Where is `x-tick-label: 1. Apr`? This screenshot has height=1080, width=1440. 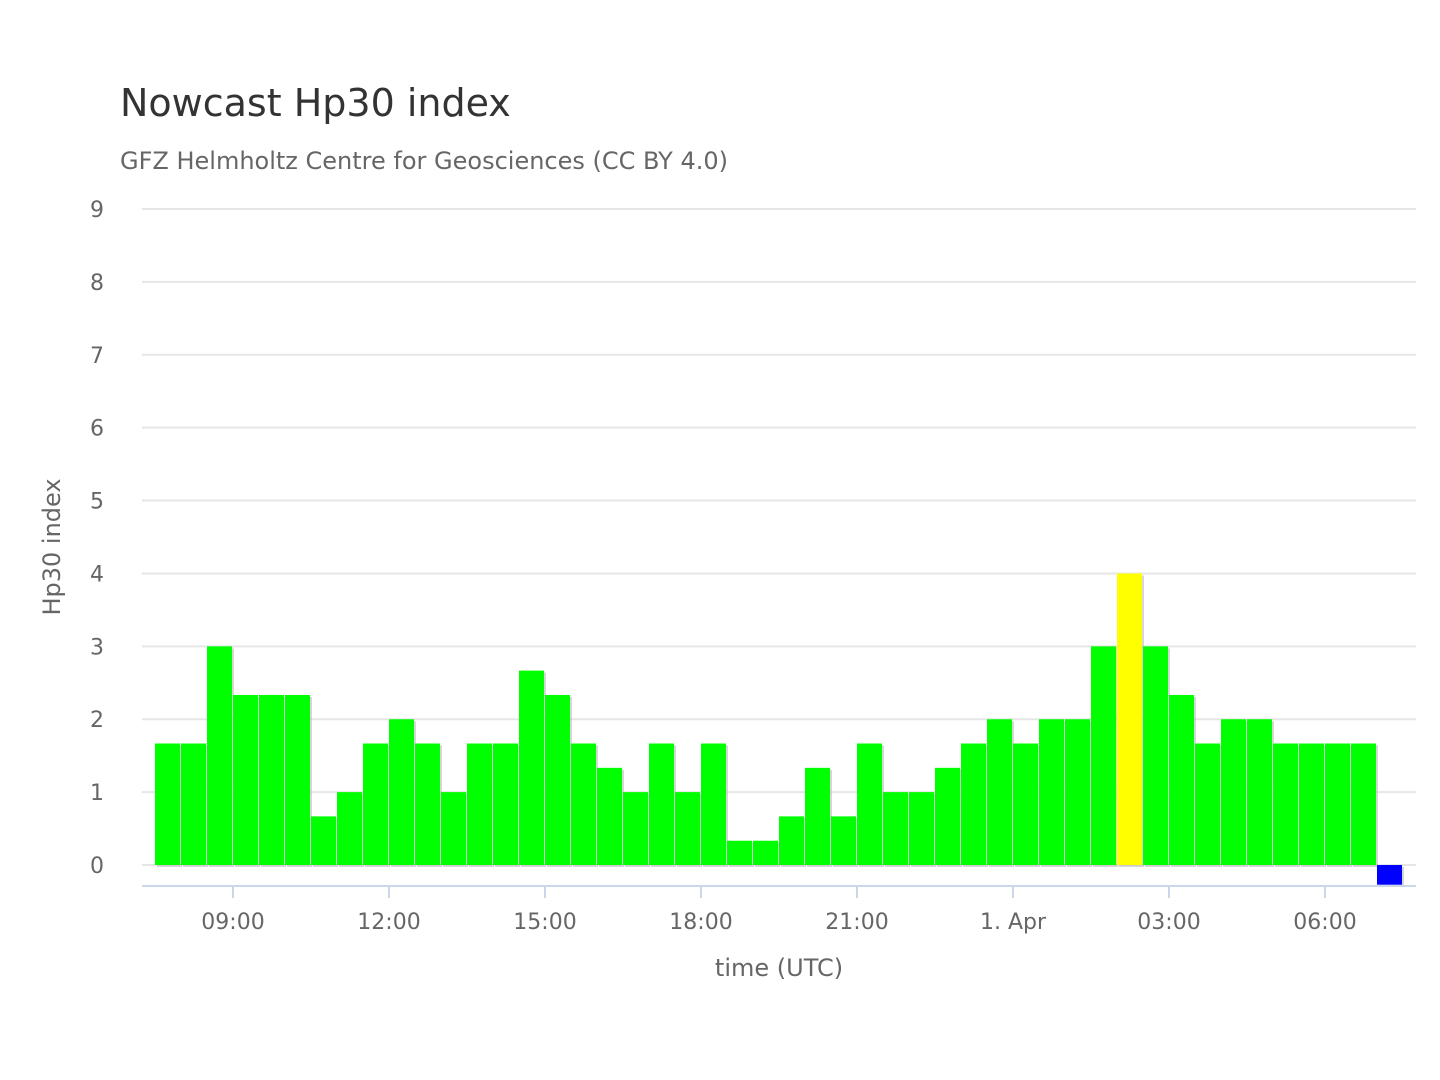 x-tick-label: 1. Apr is located at coordinates (1013, 922).